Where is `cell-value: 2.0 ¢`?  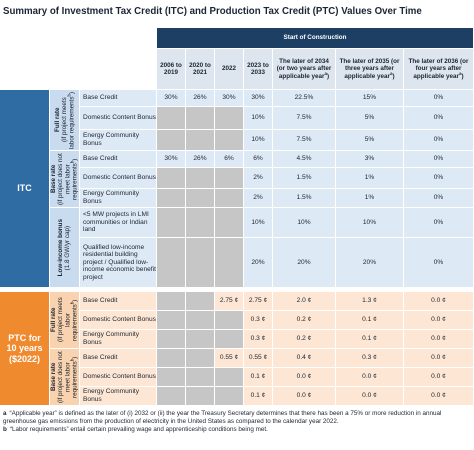
cell-value: 2.0 ¢ is located at coordinates (304, 301).